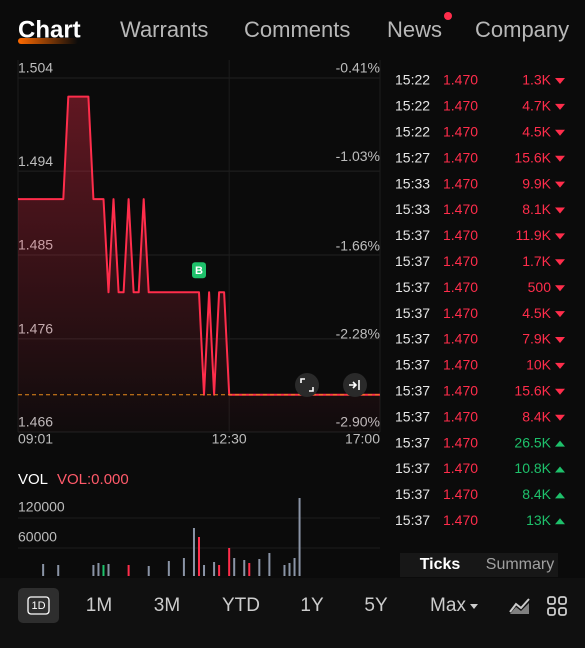  Describe the element at coordinates (355, 385) in the screenshot. I see `jump-latest-button` at that location.